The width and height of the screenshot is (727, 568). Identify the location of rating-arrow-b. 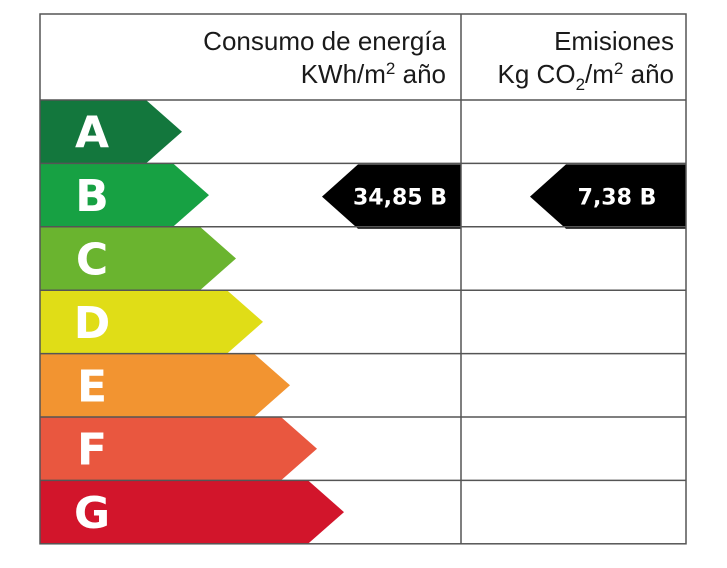
(124, 195).